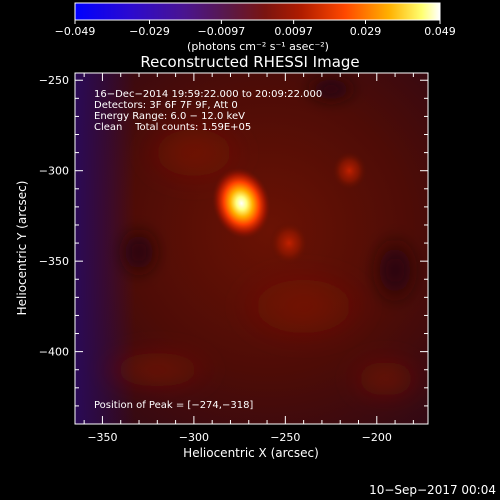 The image size is (500, 500). What do you see at coordinates (166, 105) in the screenshot?
I see `annotation-detectors: Detectors: 3F 6F 7F 9F, Att 0` at bounding box center [166, 105].